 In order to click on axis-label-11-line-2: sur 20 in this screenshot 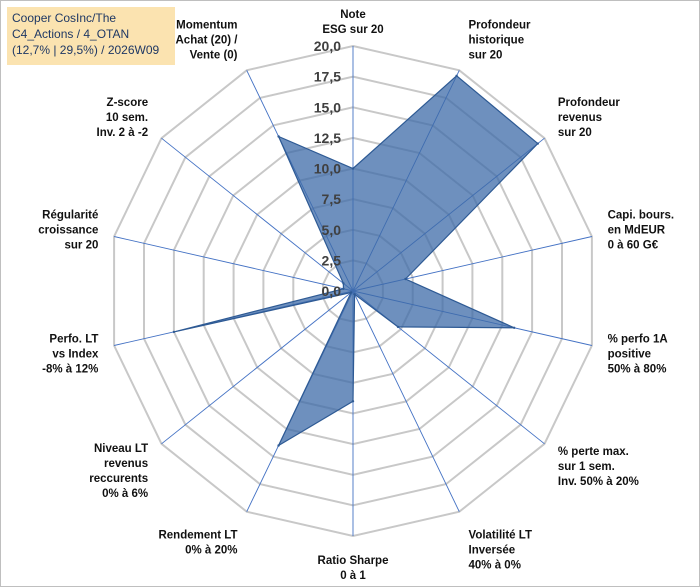, I will do `click(82, 245)`.